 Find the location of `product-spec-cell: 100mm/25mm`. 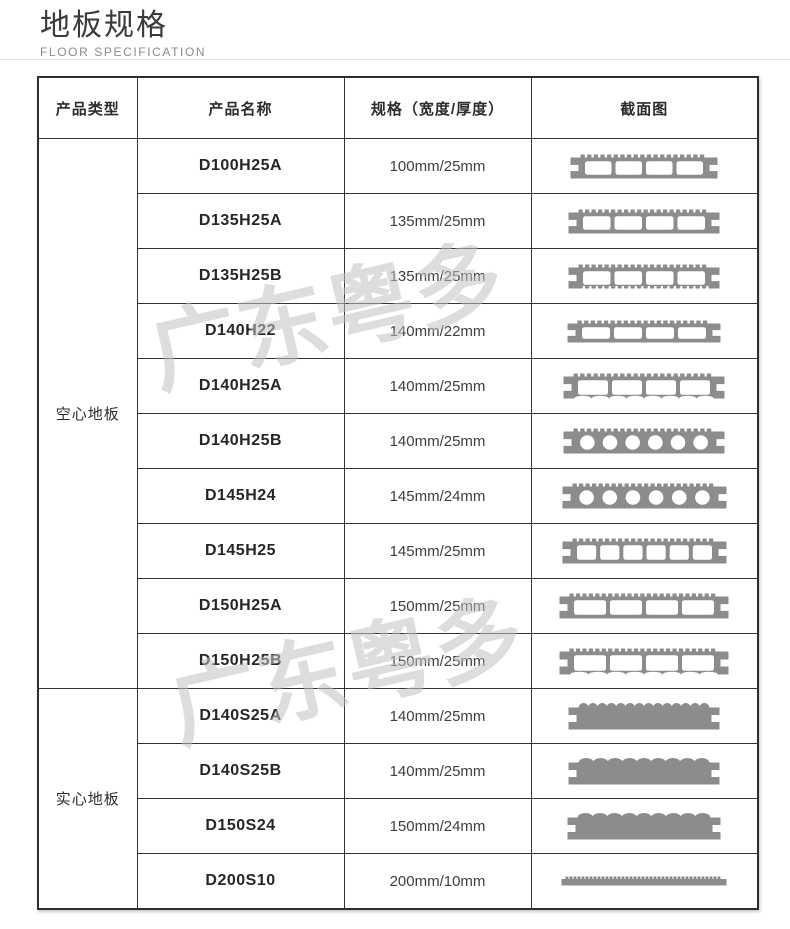

product-spec-cell: 100mm/25mm is located at coordinates (437, 166).